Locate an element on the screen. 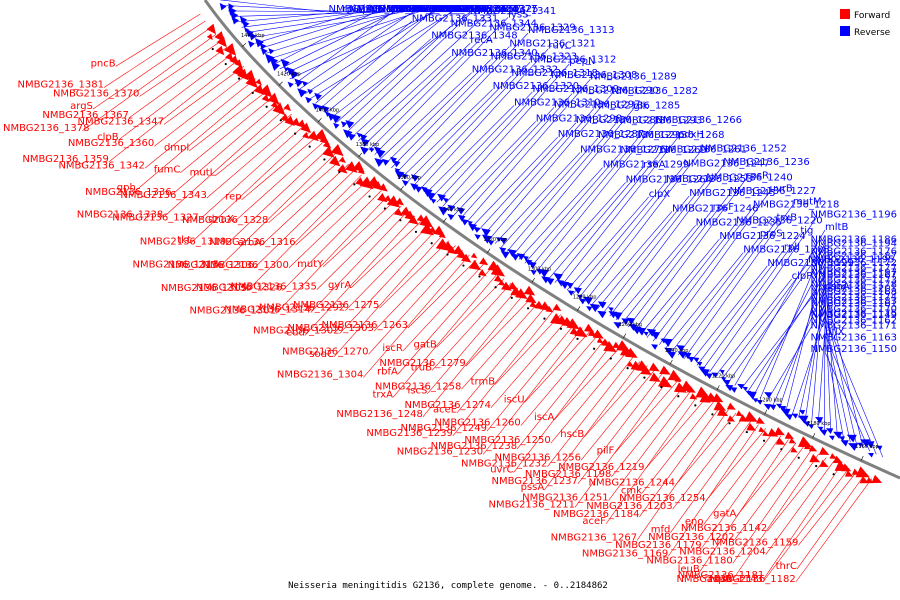  reverse-gene-label: NMBG2136_1186 is located at coordinates (854, 239).